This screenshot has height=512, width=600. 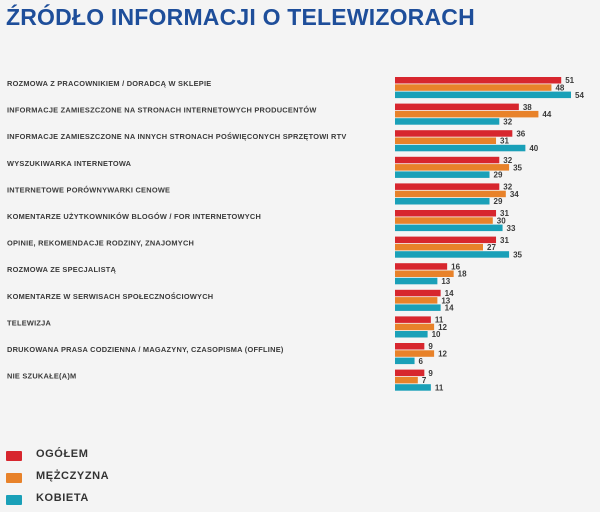 What do you see at coordinates (501, 221) in the screenshot?
I see `value-label: 30` at bounding box center [501, 221].